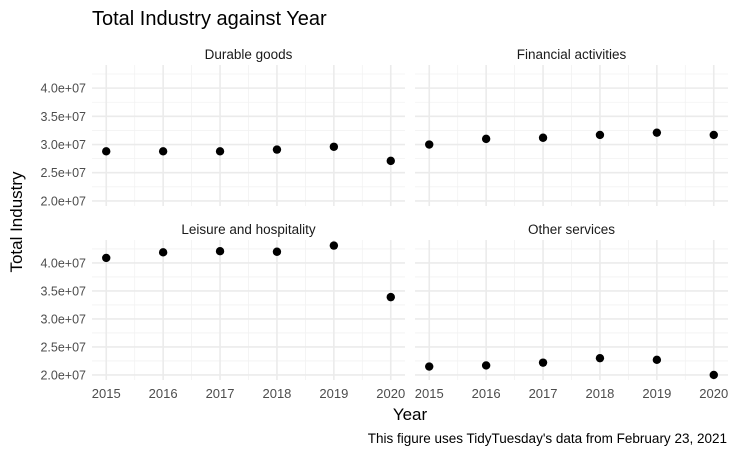 The width and height of the screenshot is (737, 455). Describe the element at coordinates (572, 54) in the screenshot. I see `facet-strip-label: Financial activities` at that location.